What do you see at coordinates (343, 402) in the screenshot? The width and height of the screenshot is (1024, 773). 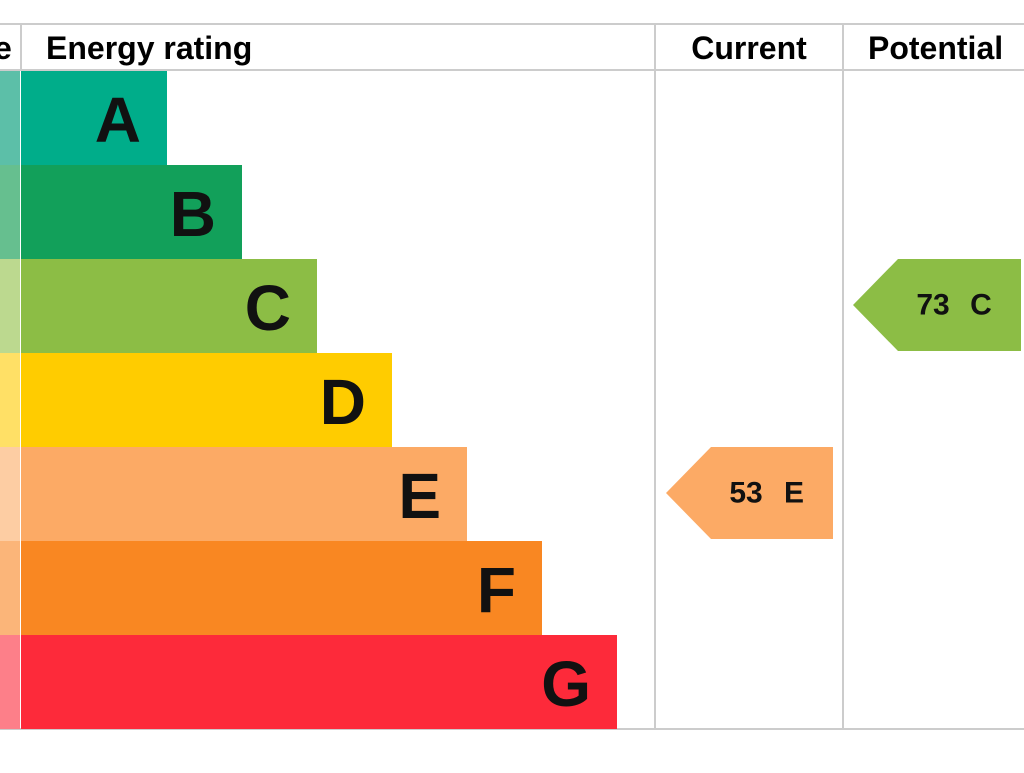 I see `band-letter: D` at bounding box center [343, 402].